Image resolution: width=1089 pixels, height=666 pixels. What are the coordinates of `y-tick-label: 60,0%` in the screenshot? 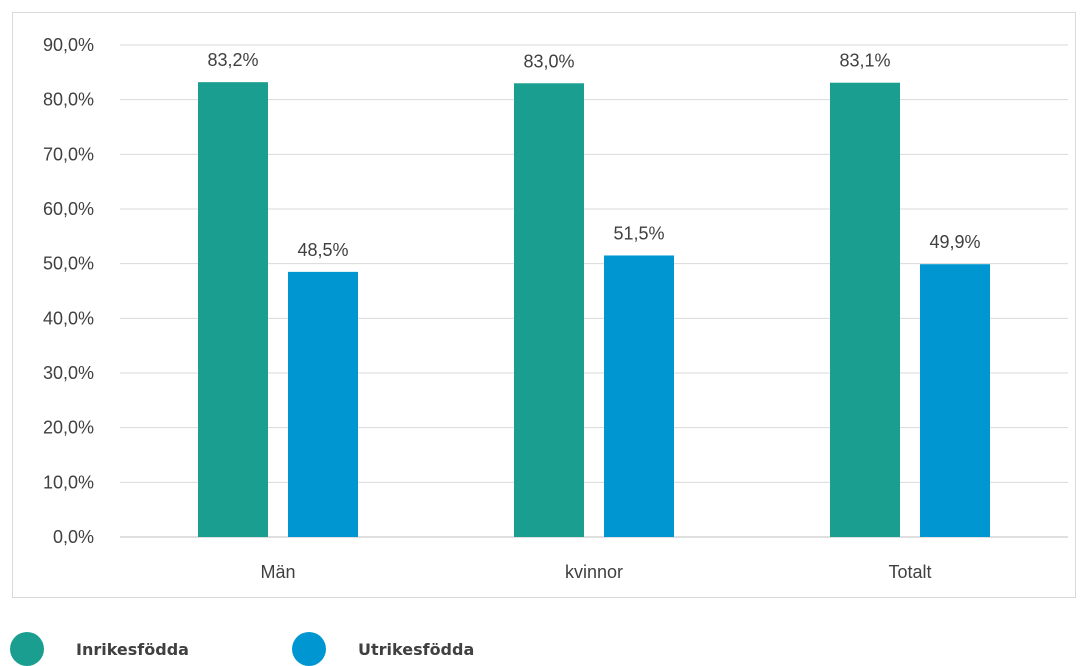 It's located at (68, 209).